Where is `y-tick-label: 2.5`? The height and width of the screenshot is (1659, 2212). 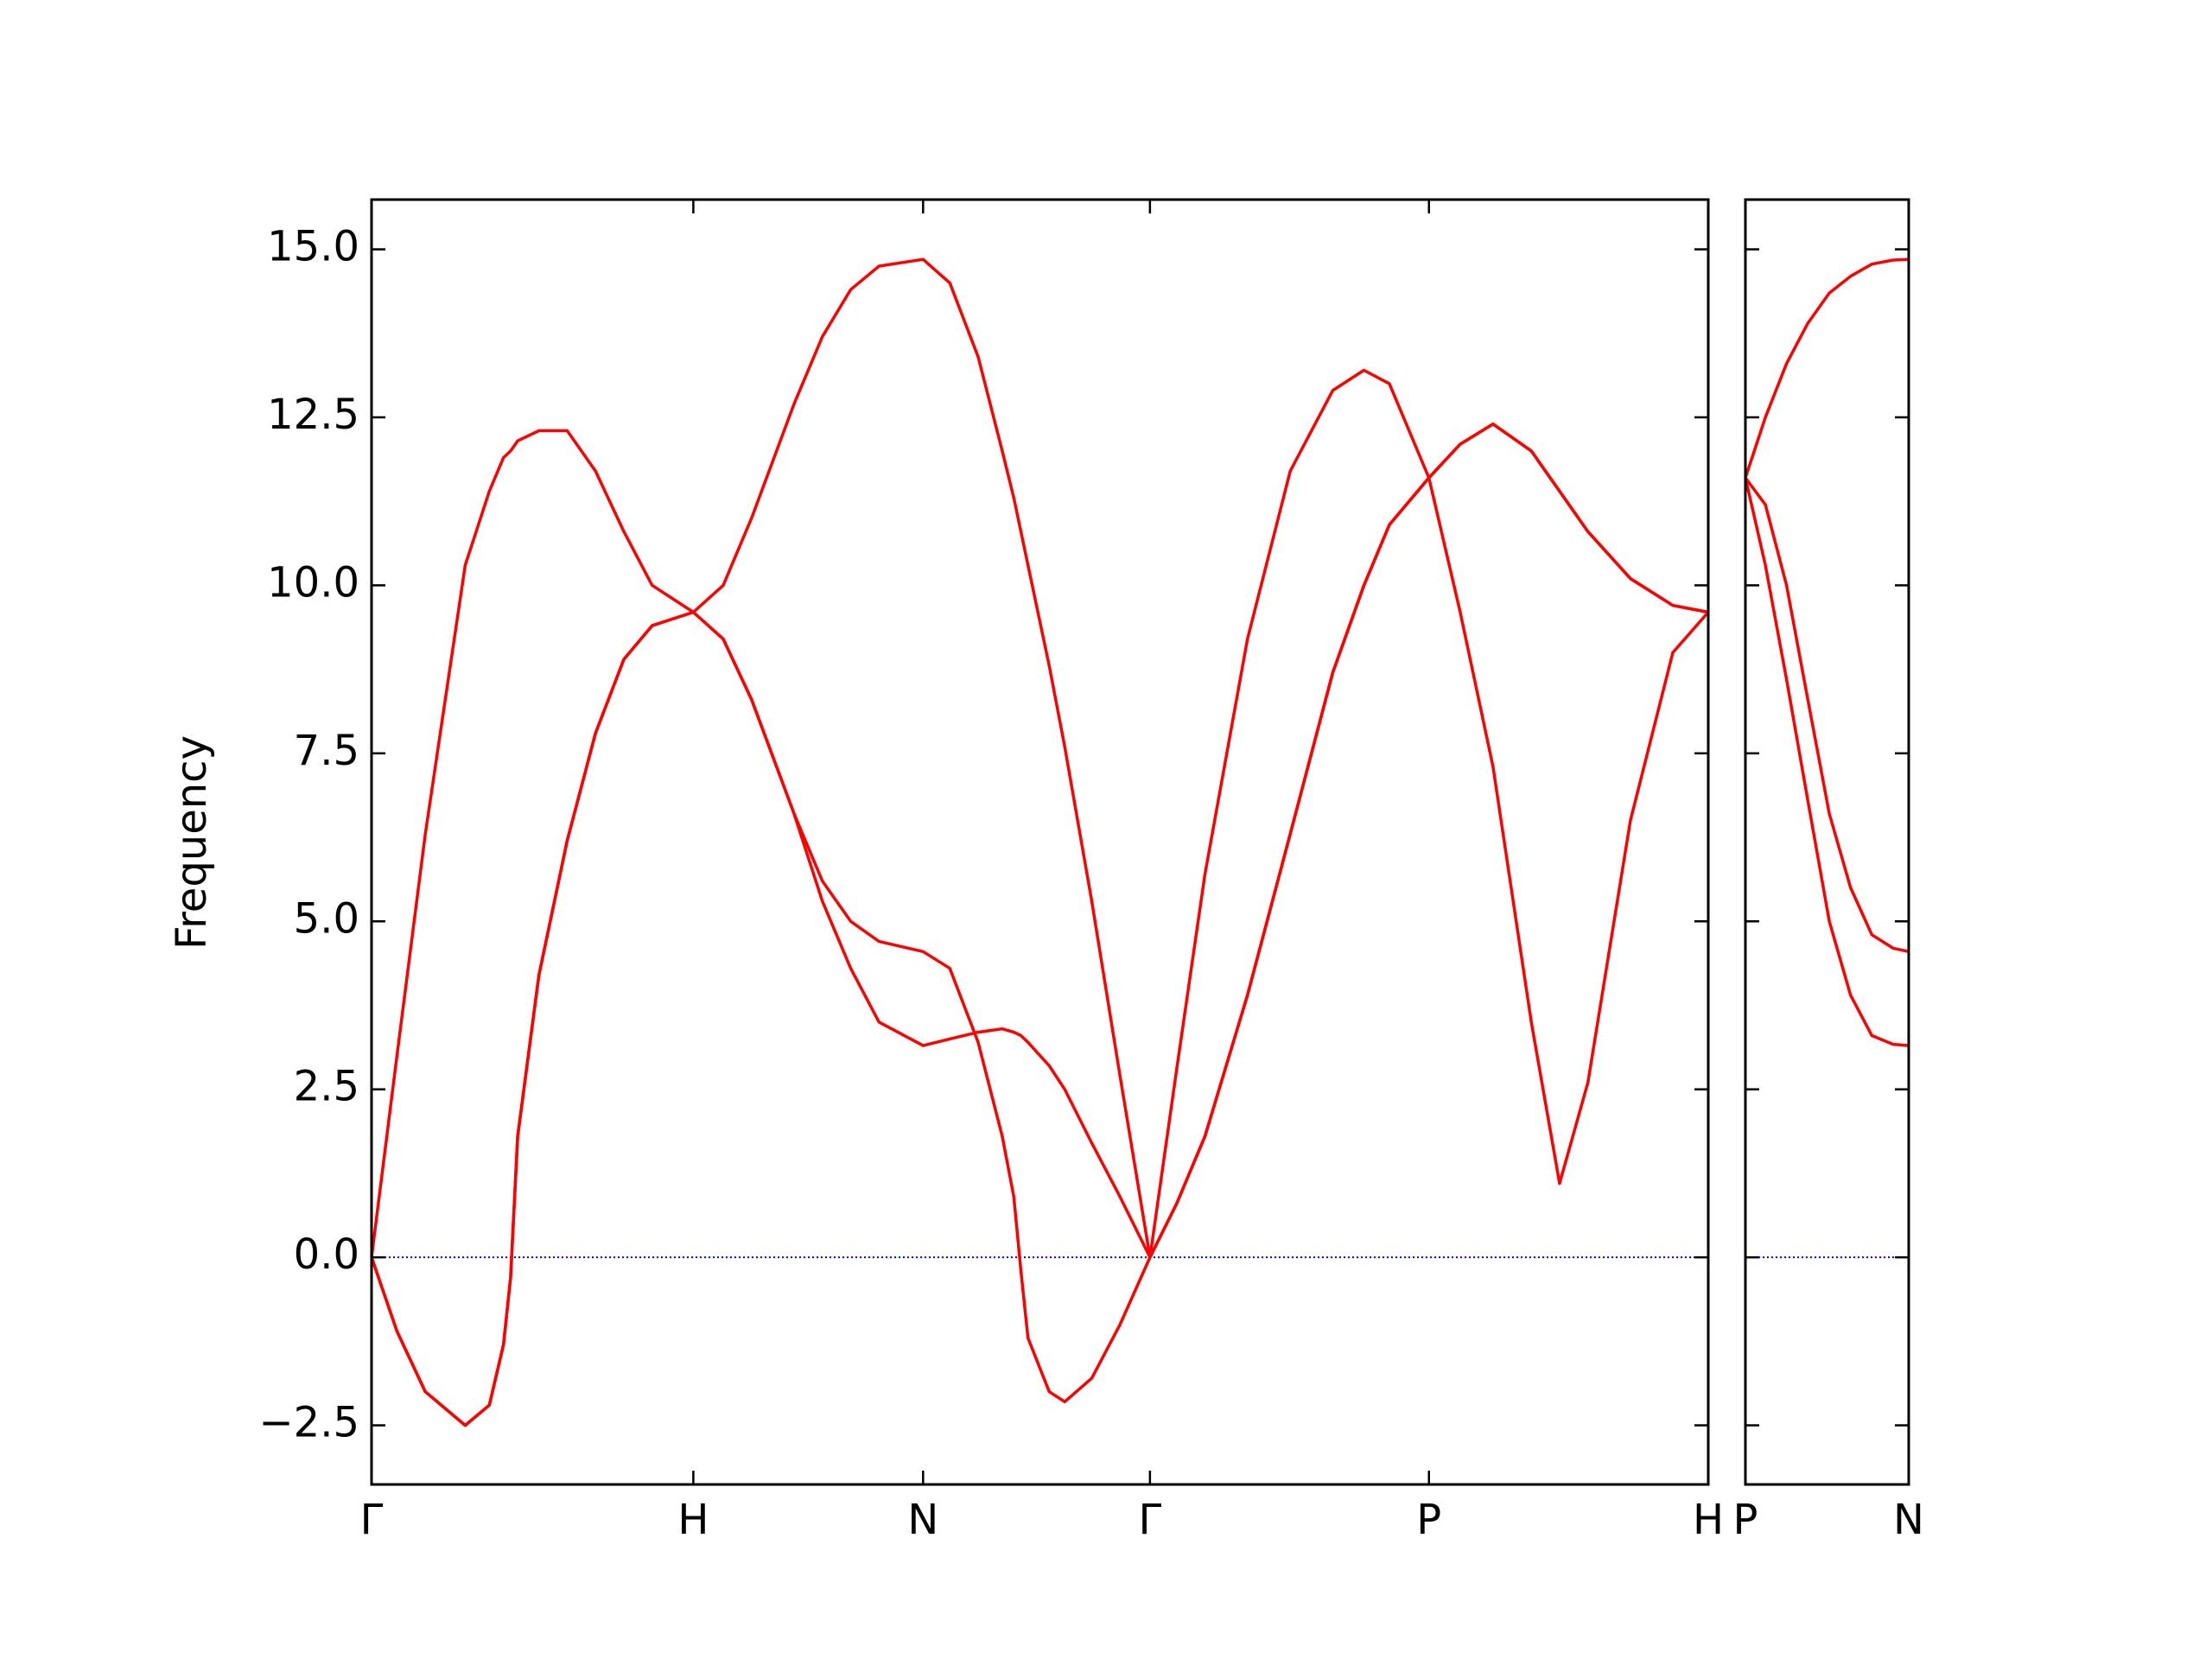
y-tick-label: 2.5 is located at coordinates (326, 1087).